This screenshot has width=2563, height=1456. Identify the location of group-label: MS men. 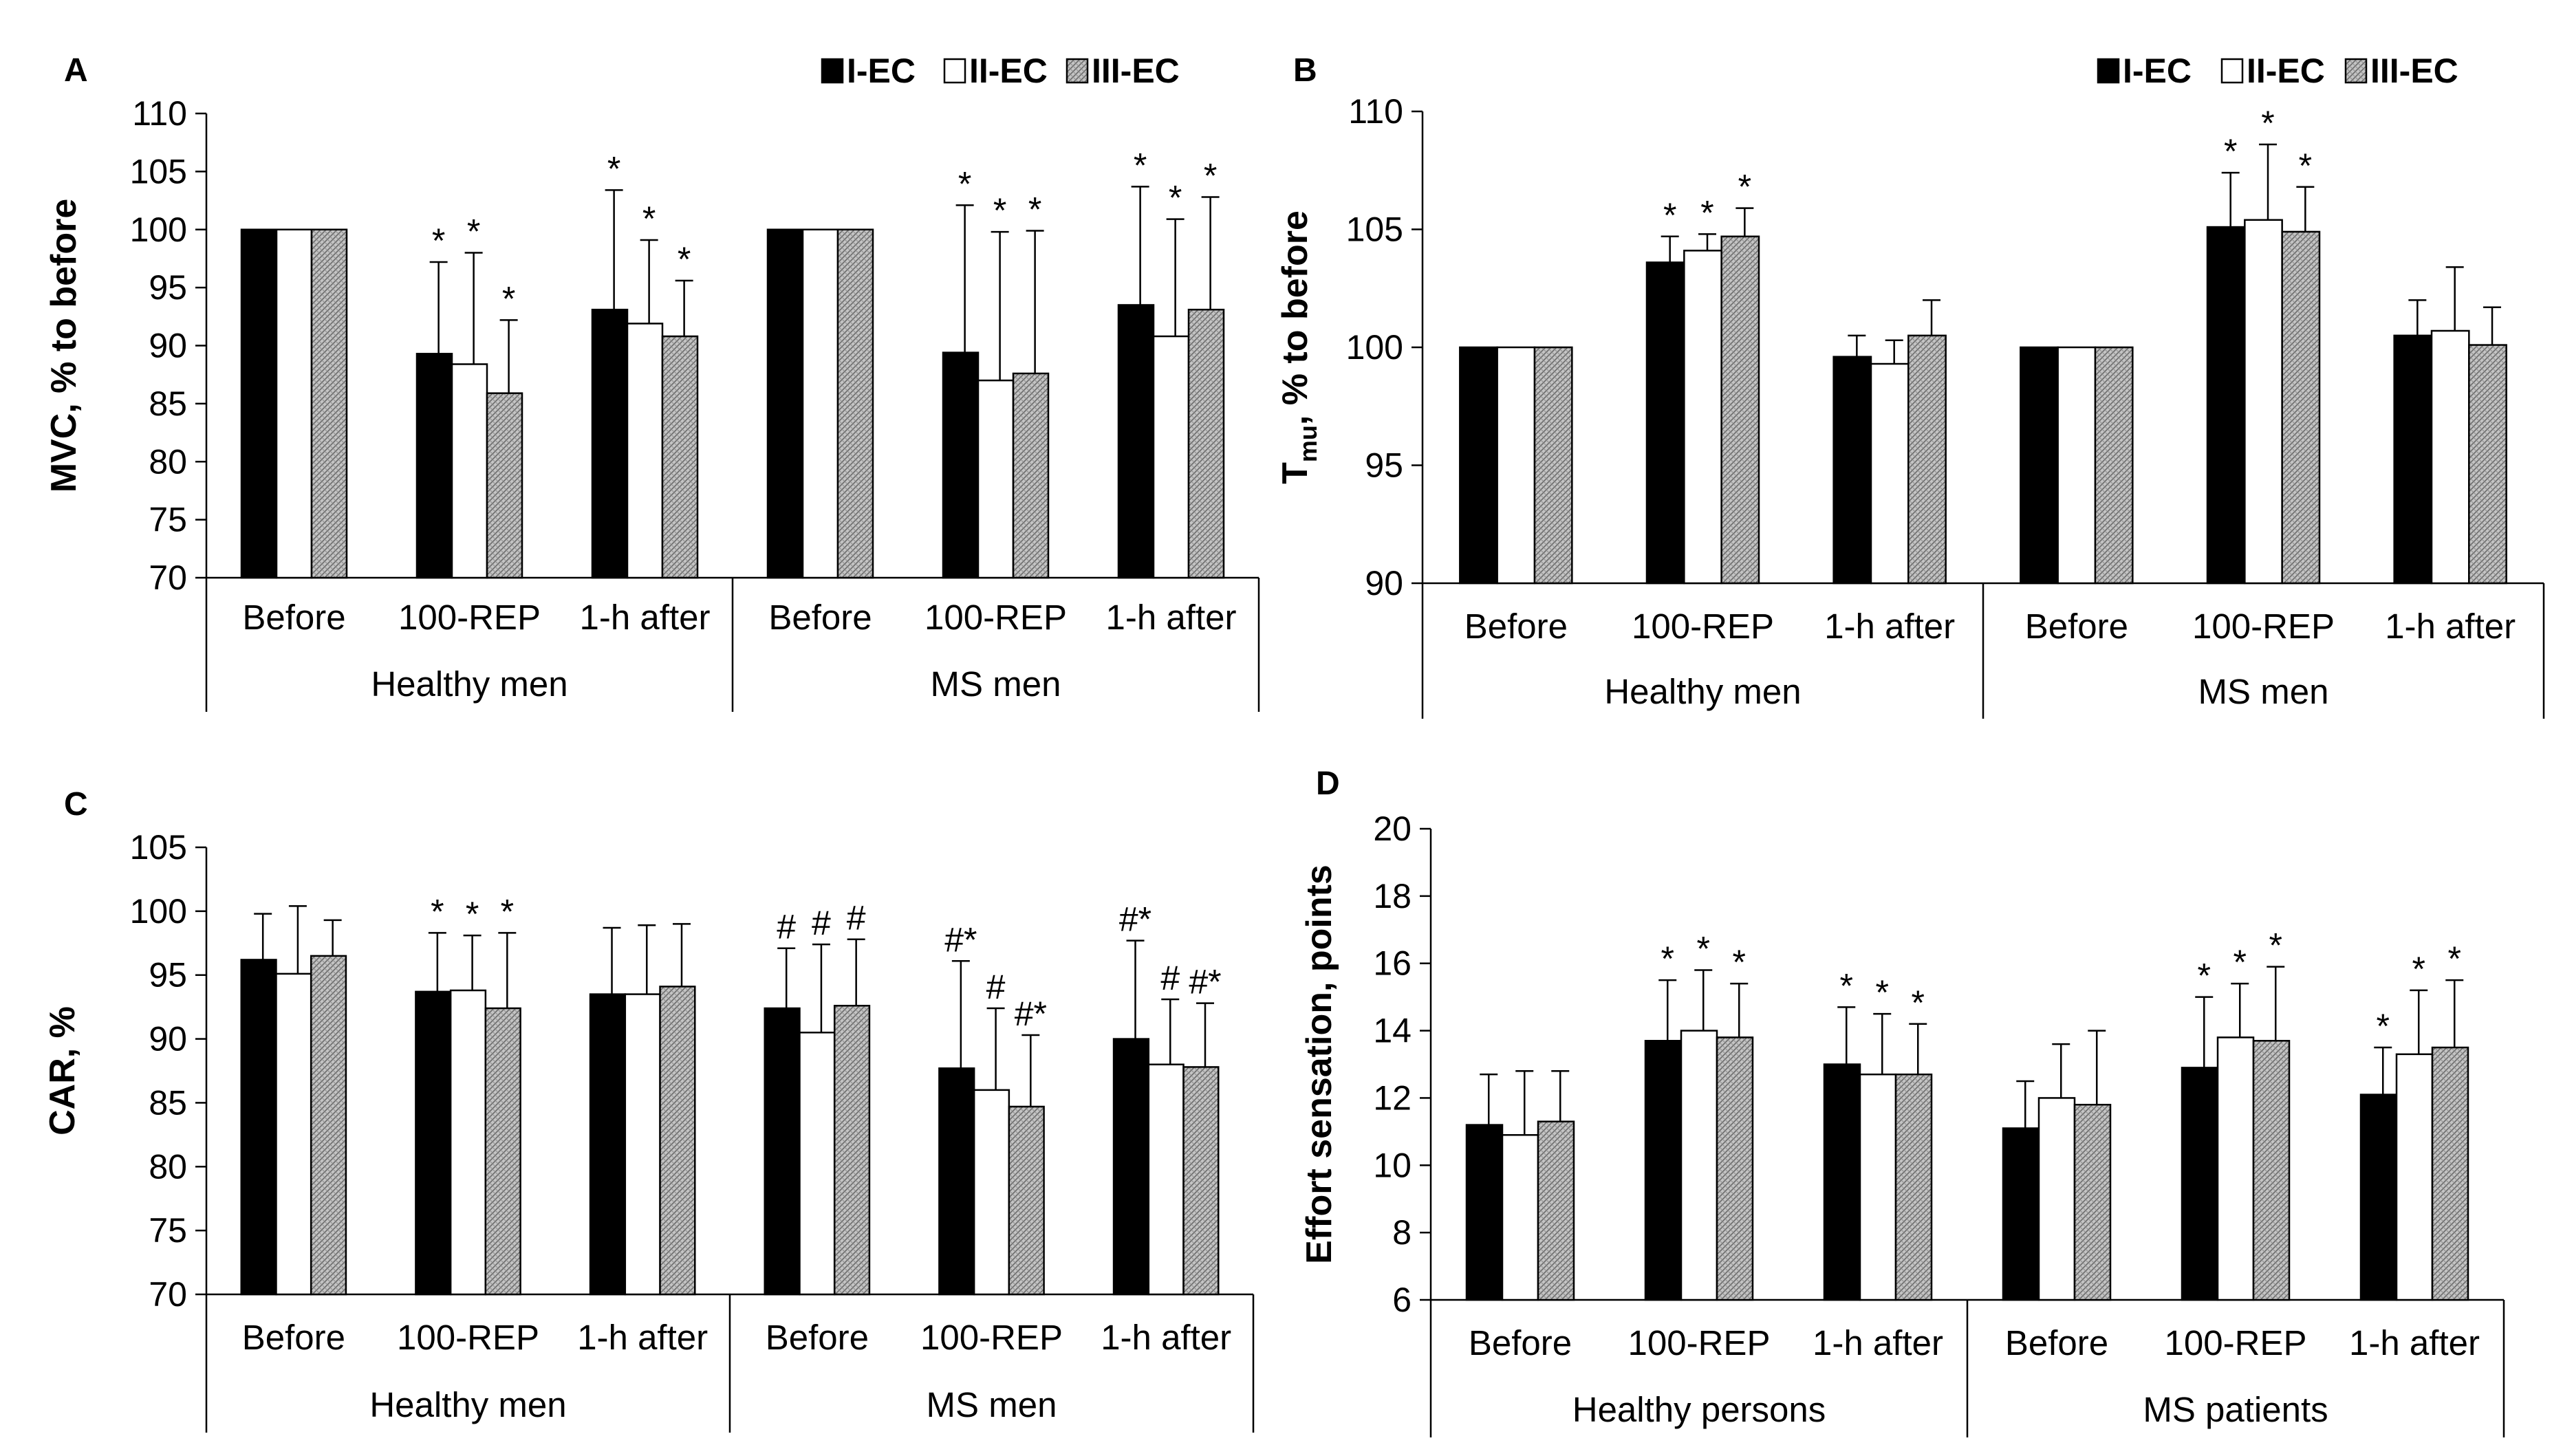
(2263, 691).